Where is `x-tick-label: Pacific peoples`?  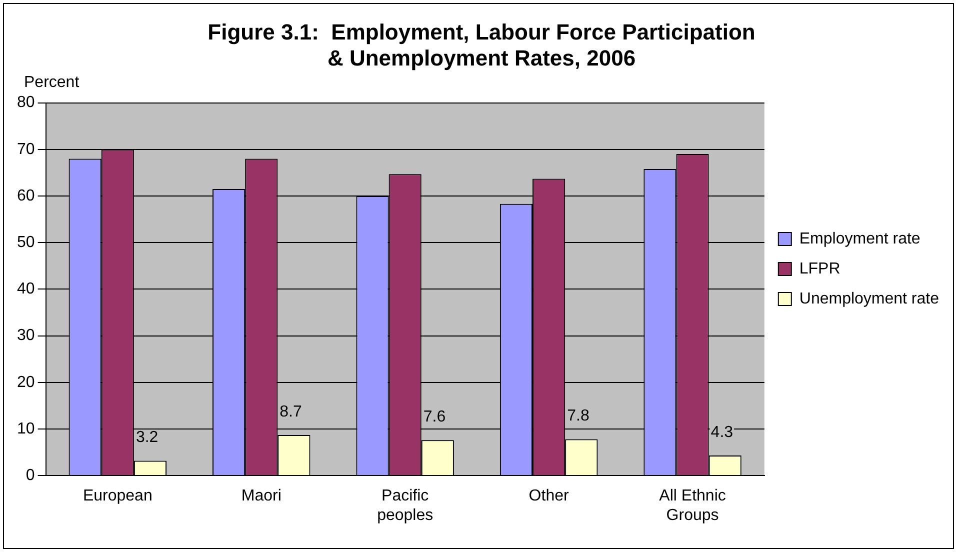
x-tick-label: Pacific peoples is located at coordinates (405, 506).